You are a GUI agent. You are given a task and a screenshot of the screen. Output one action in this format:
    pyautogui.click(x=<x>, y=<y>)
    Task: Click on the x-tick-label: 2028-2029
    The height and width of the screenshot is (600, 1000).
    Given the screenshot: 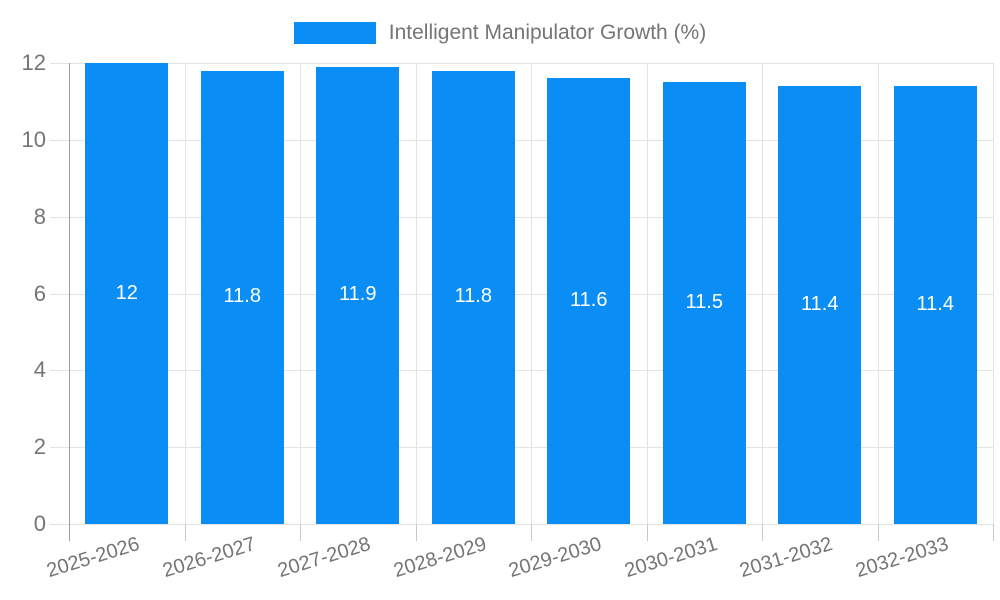 What is the action you would take?
    pyautogui.click(x=439, y=558)
    